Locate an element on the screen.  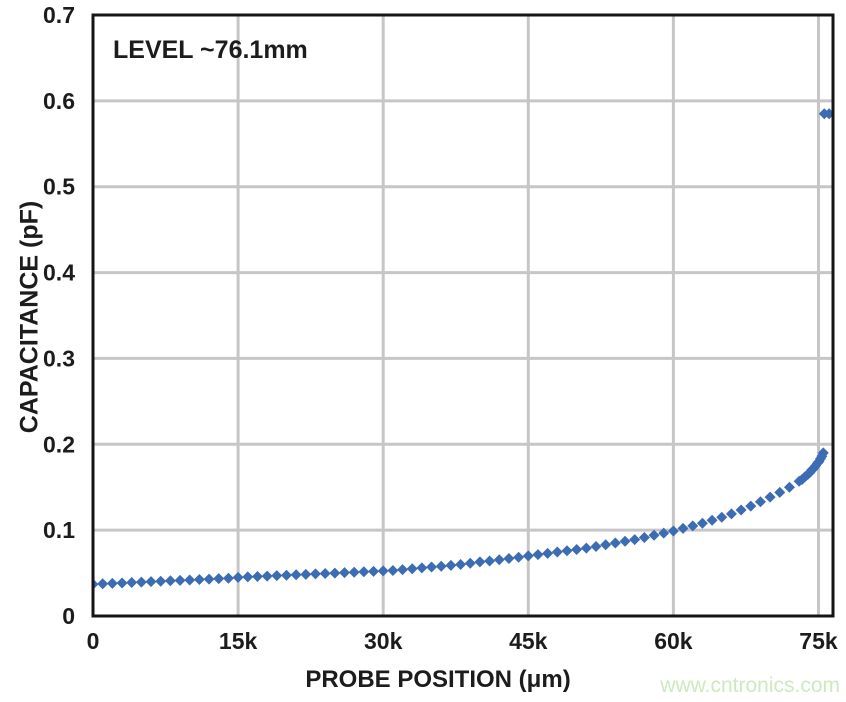
y-axis-title: CAPACITANCE (pF) is located at coordinates (29, 317).